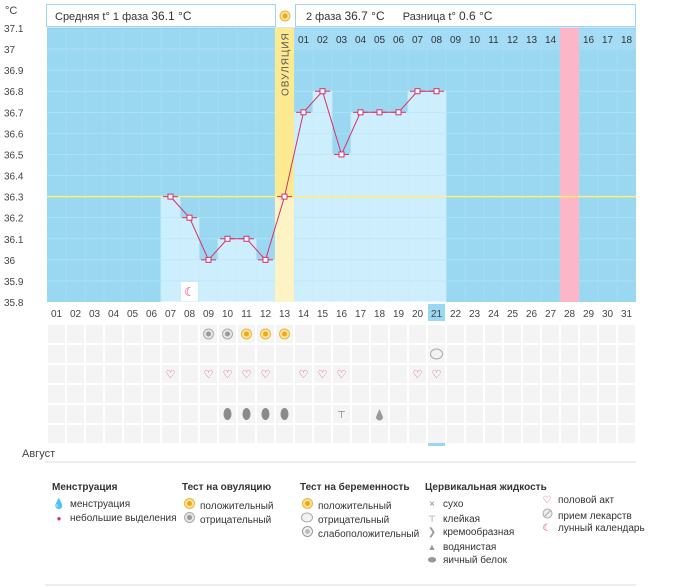  I want to click on y-tick-label: 37.1, so click(14, 29).